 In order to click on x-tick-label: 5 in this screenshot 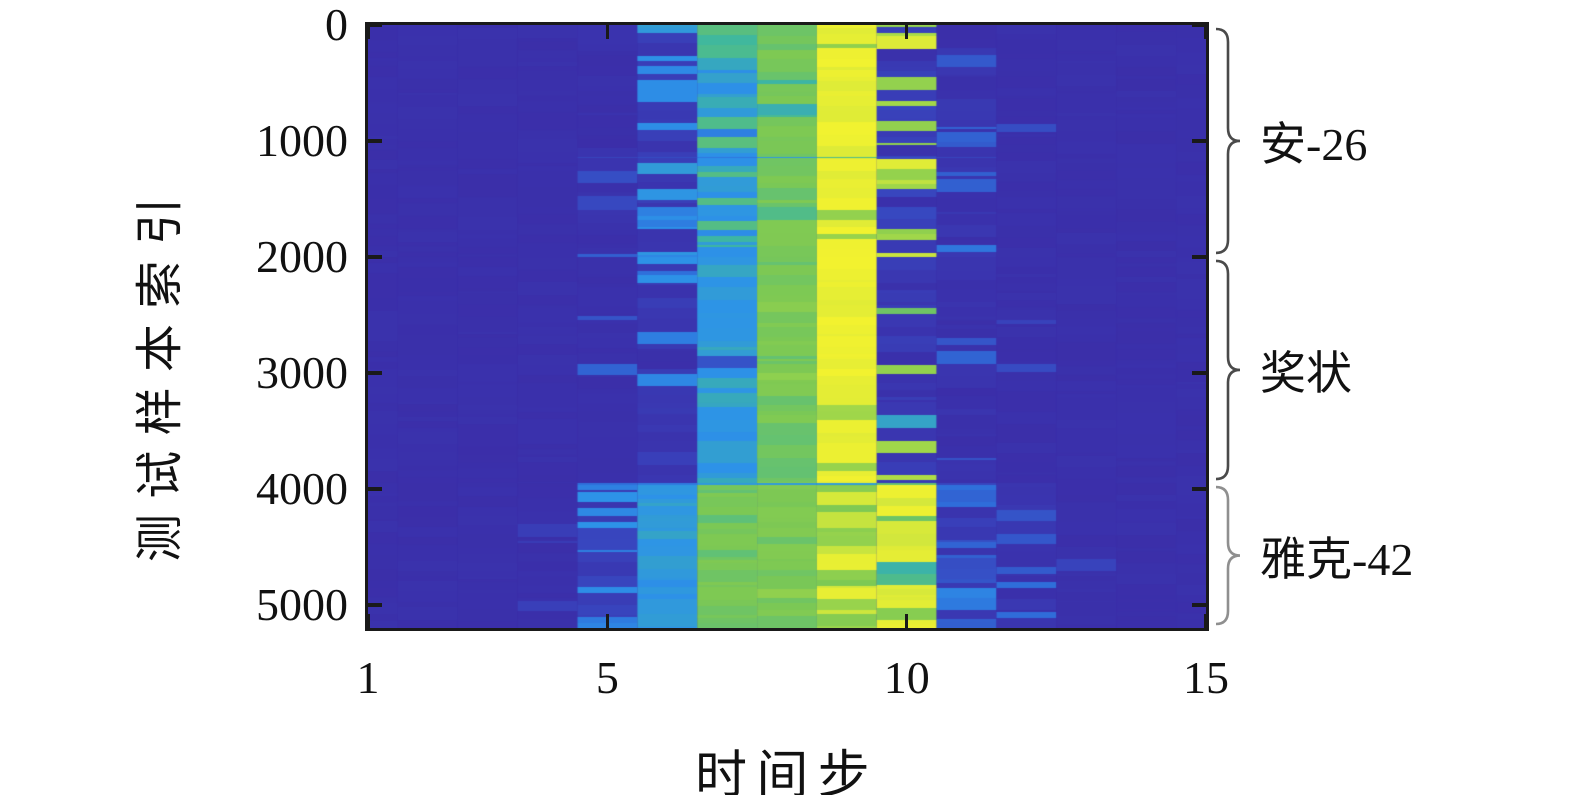, I will do `click(607, 677)`.